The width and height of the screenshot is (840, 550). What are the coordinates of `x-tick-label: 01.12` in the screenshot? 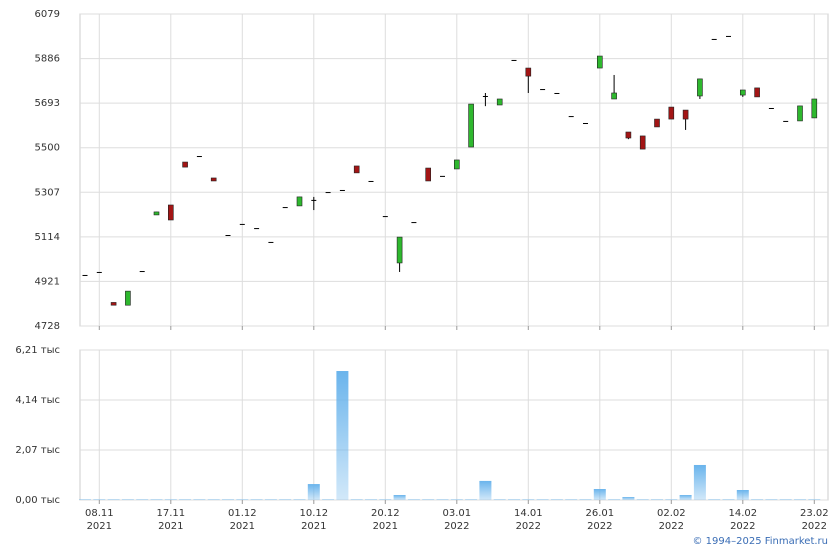 It's located at (242, 513).